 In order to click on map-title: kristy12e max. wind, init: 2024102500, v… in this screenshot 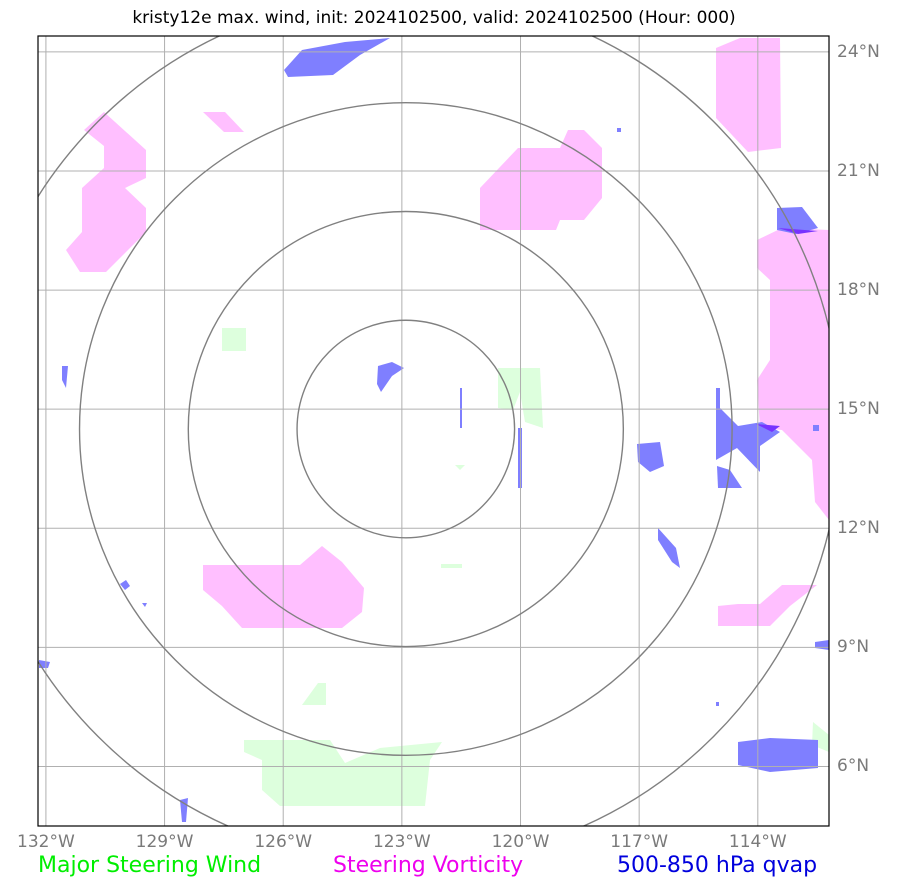, I will do `click(434, 18)`.